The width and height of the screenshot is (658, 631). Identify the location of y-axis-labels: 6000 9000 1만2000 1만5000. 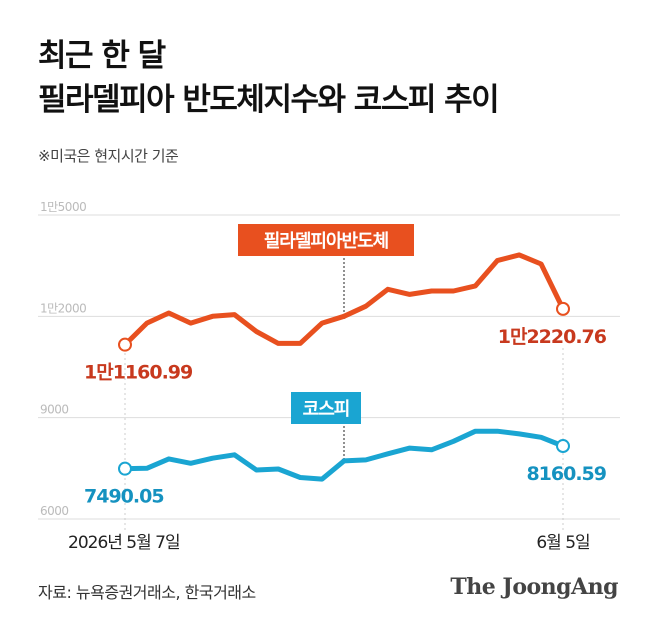
(63, 359).